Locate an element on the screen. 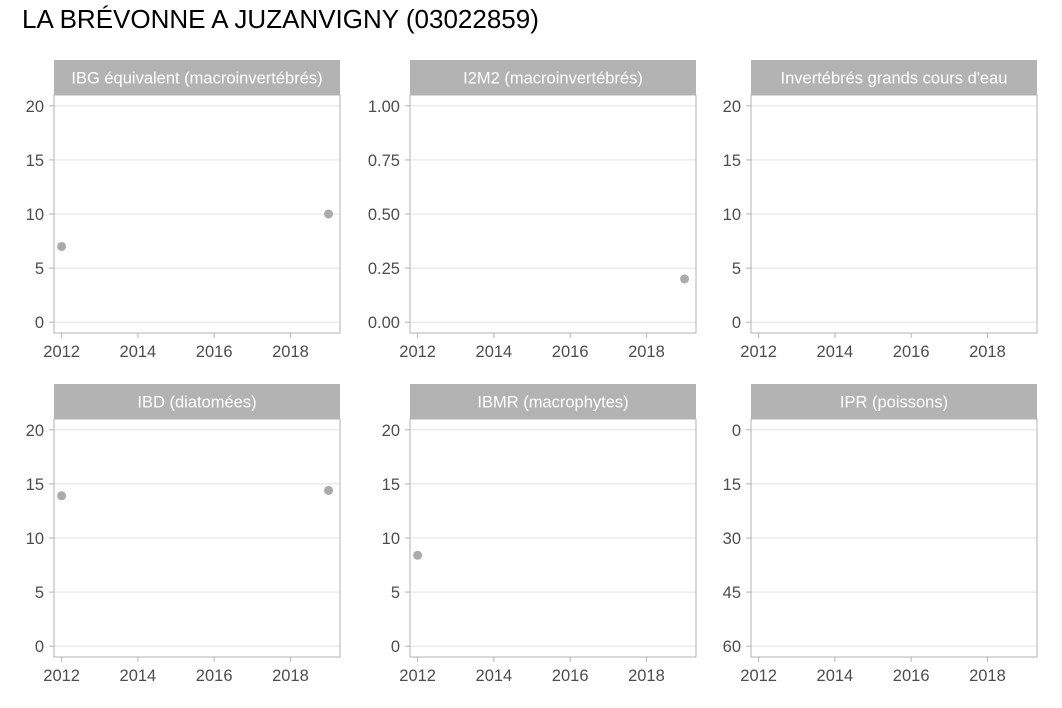  facet-title: IBD (diatomées) is located at coordinates (196, 403).